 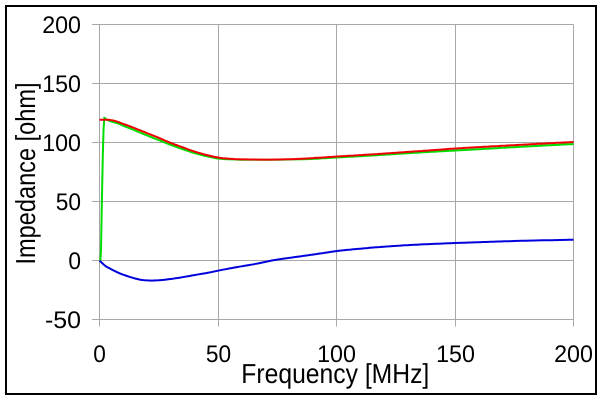 I want to click on svg-text: Frequency [MHz], so click(x=335, y=373).